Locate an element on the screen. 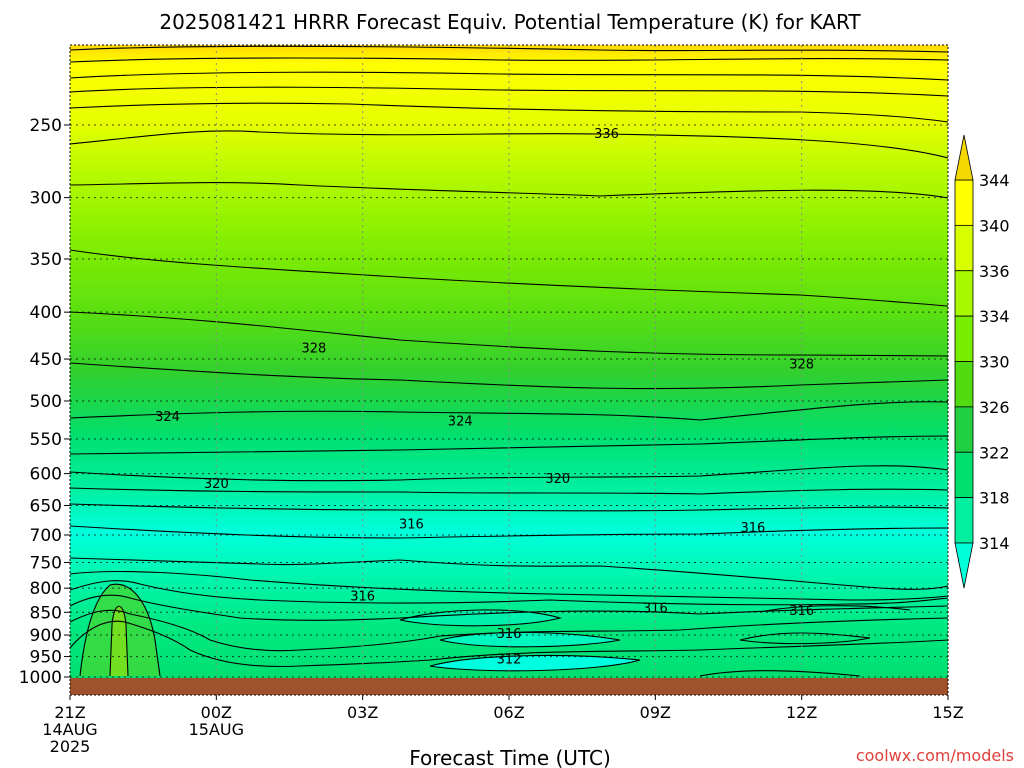 The width and height of the screenshot is (1024, 768). colorbar-label: 344 is located at coordinates (994, 180).